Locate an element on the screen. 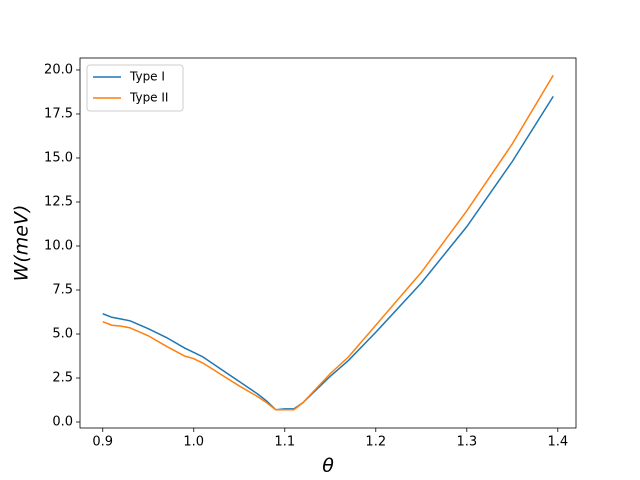 This screenshot has height=480, width=640. x-tick-label: 1.4 is located at coordinates (557, 442).